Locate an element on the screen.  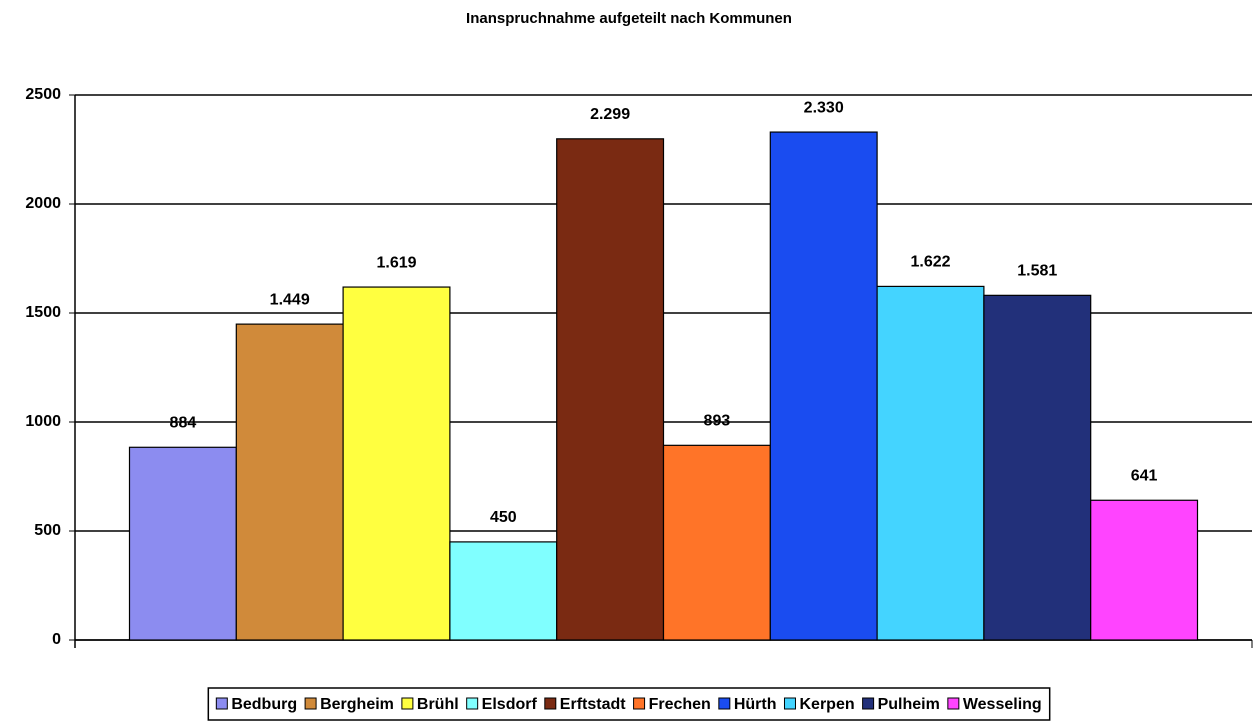
y-tick-label: 1500 is located at coordinates (43, 312).